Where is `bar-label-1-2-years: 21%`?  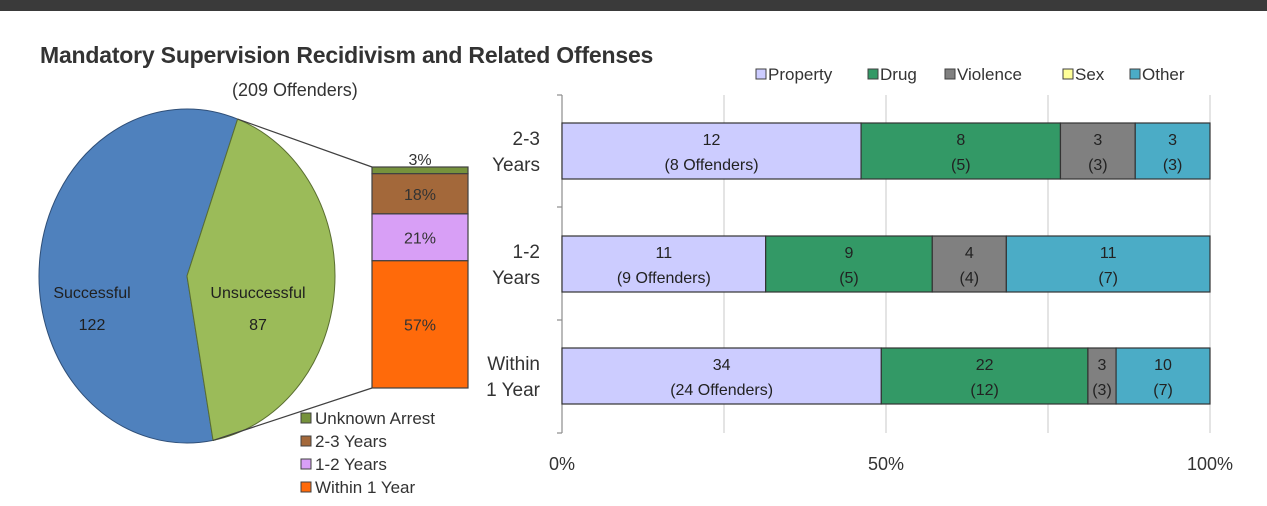 bar-label-1-2-years: 21% is located at coordinates (420, 238).